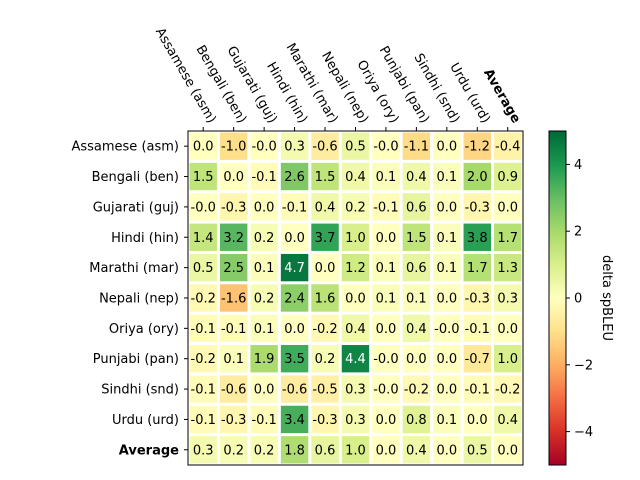  Describe the element at coordinates (477, 359) in the screenshot. I see `heatmap-cell-value: -0.7` at that location.